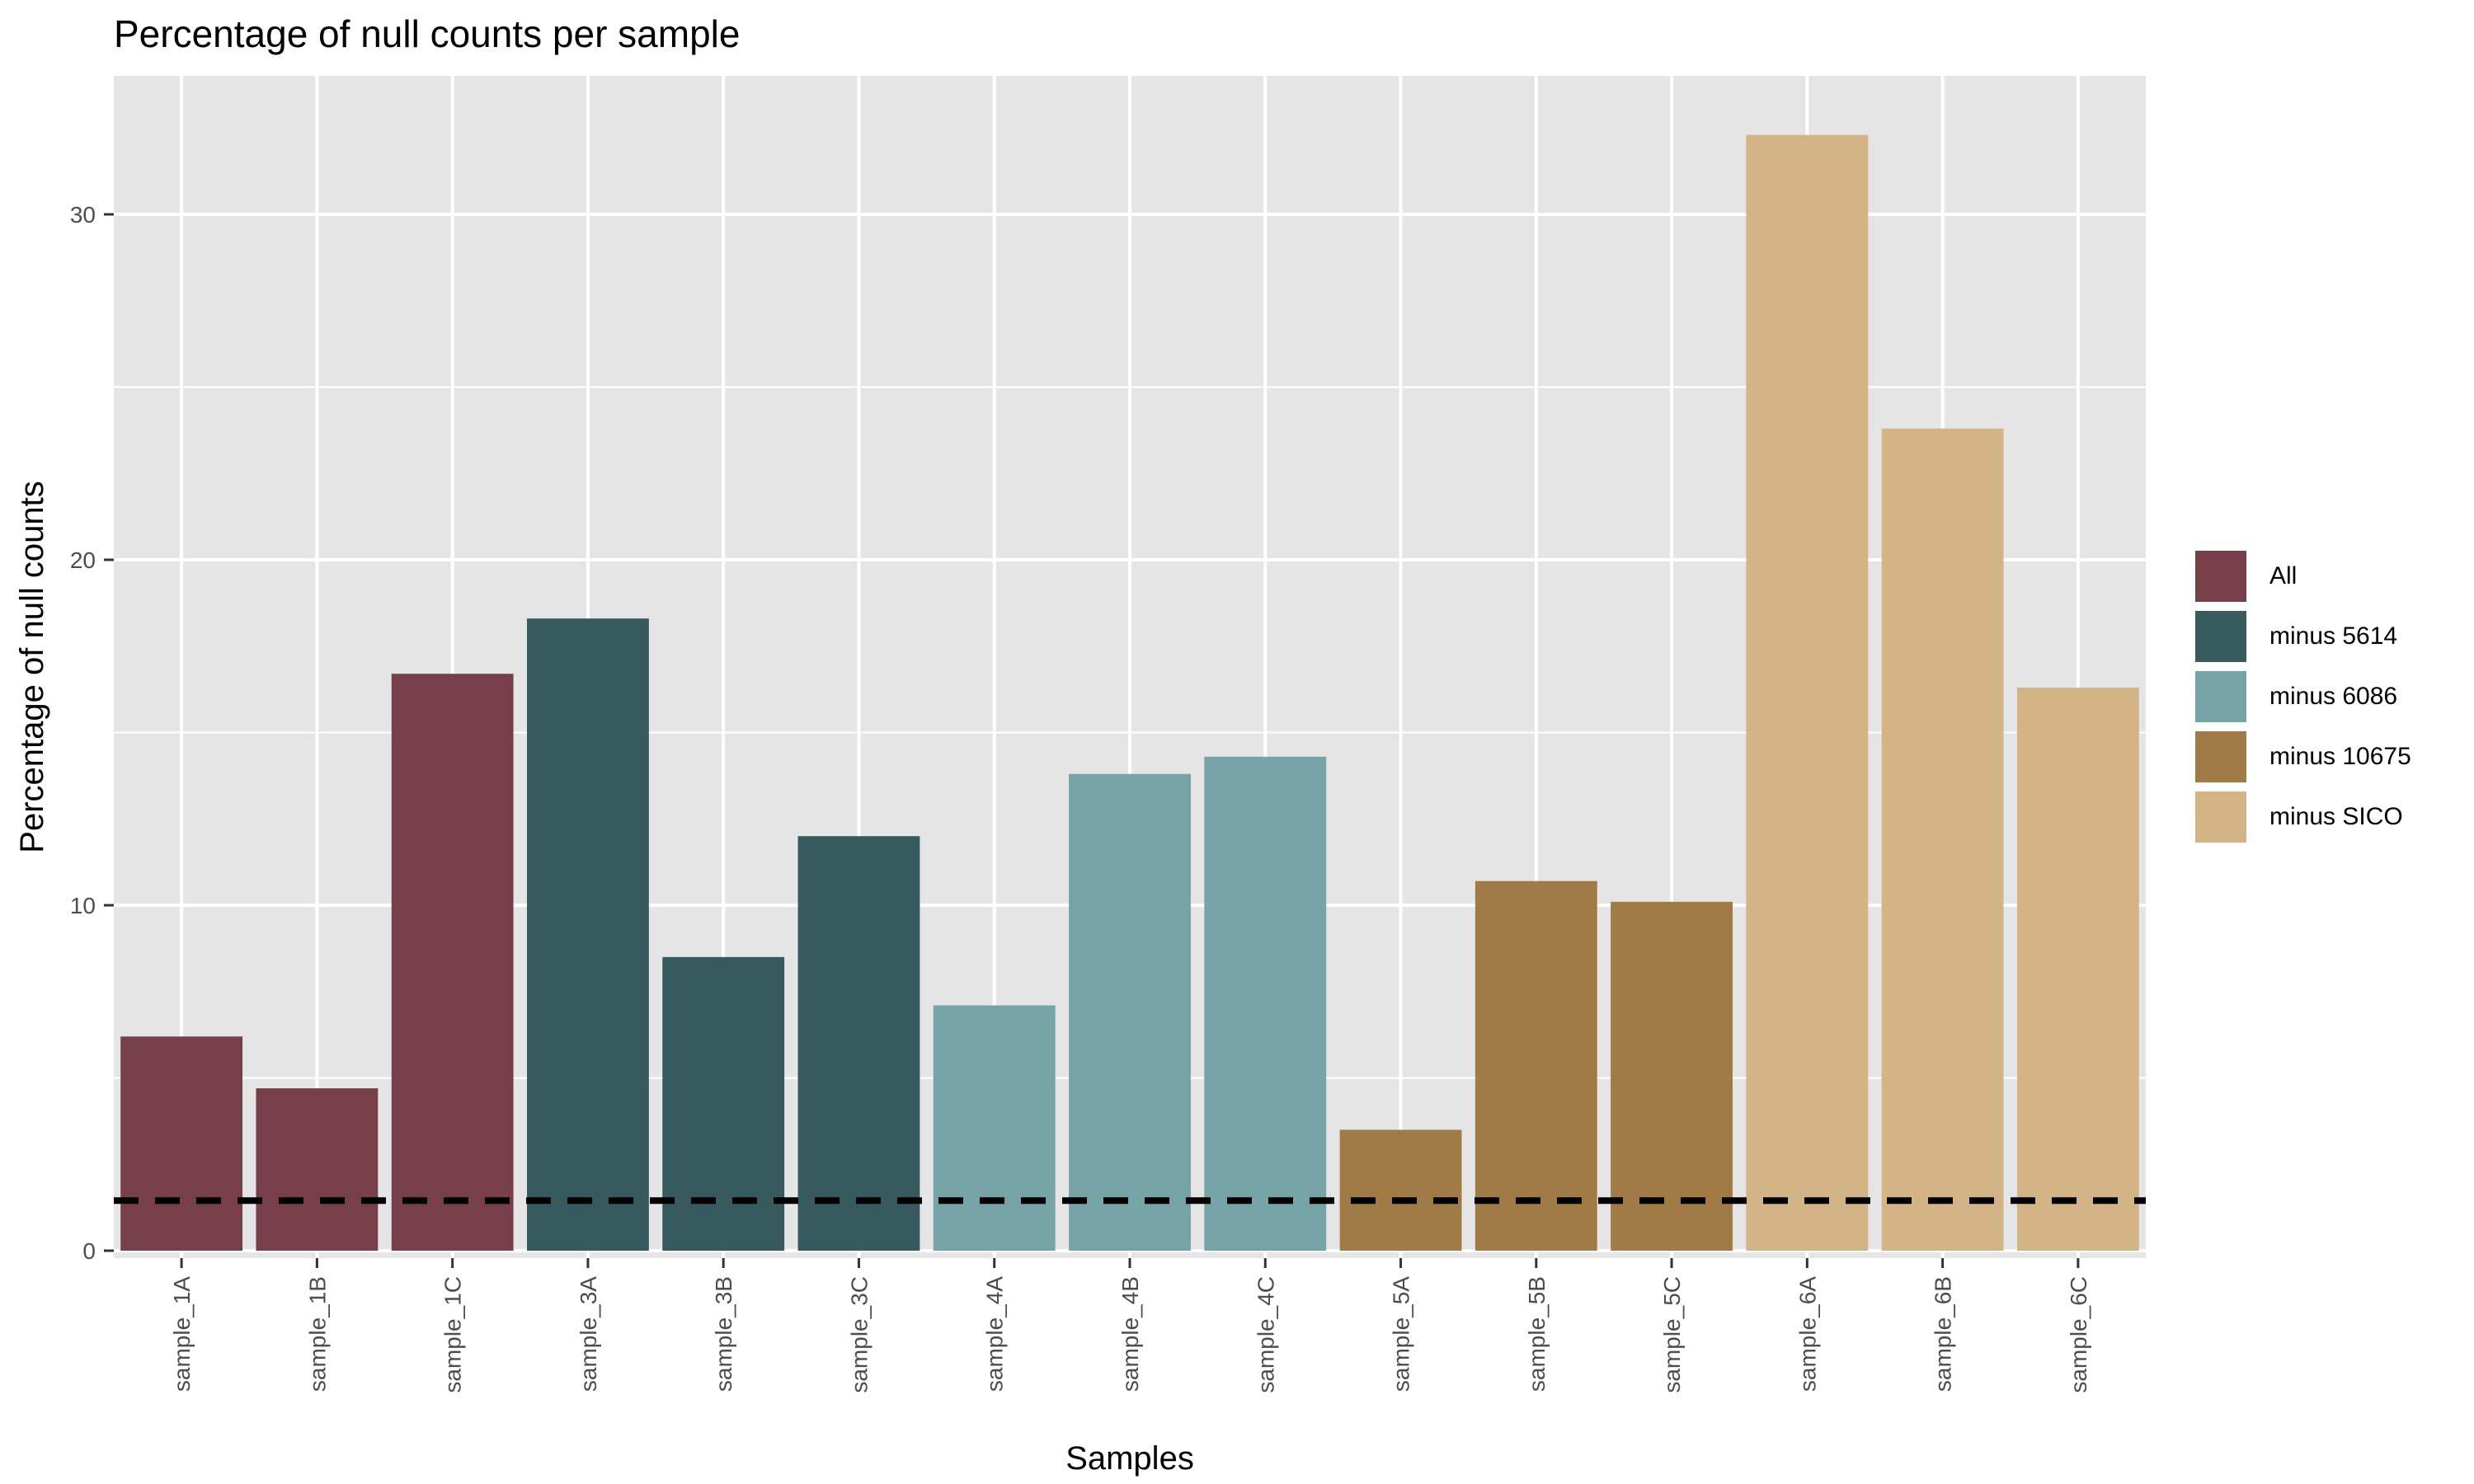 The width and height of the screenshot is (2474, 1484). I want to click on bar-sample_5C, so click(1672, 1076).